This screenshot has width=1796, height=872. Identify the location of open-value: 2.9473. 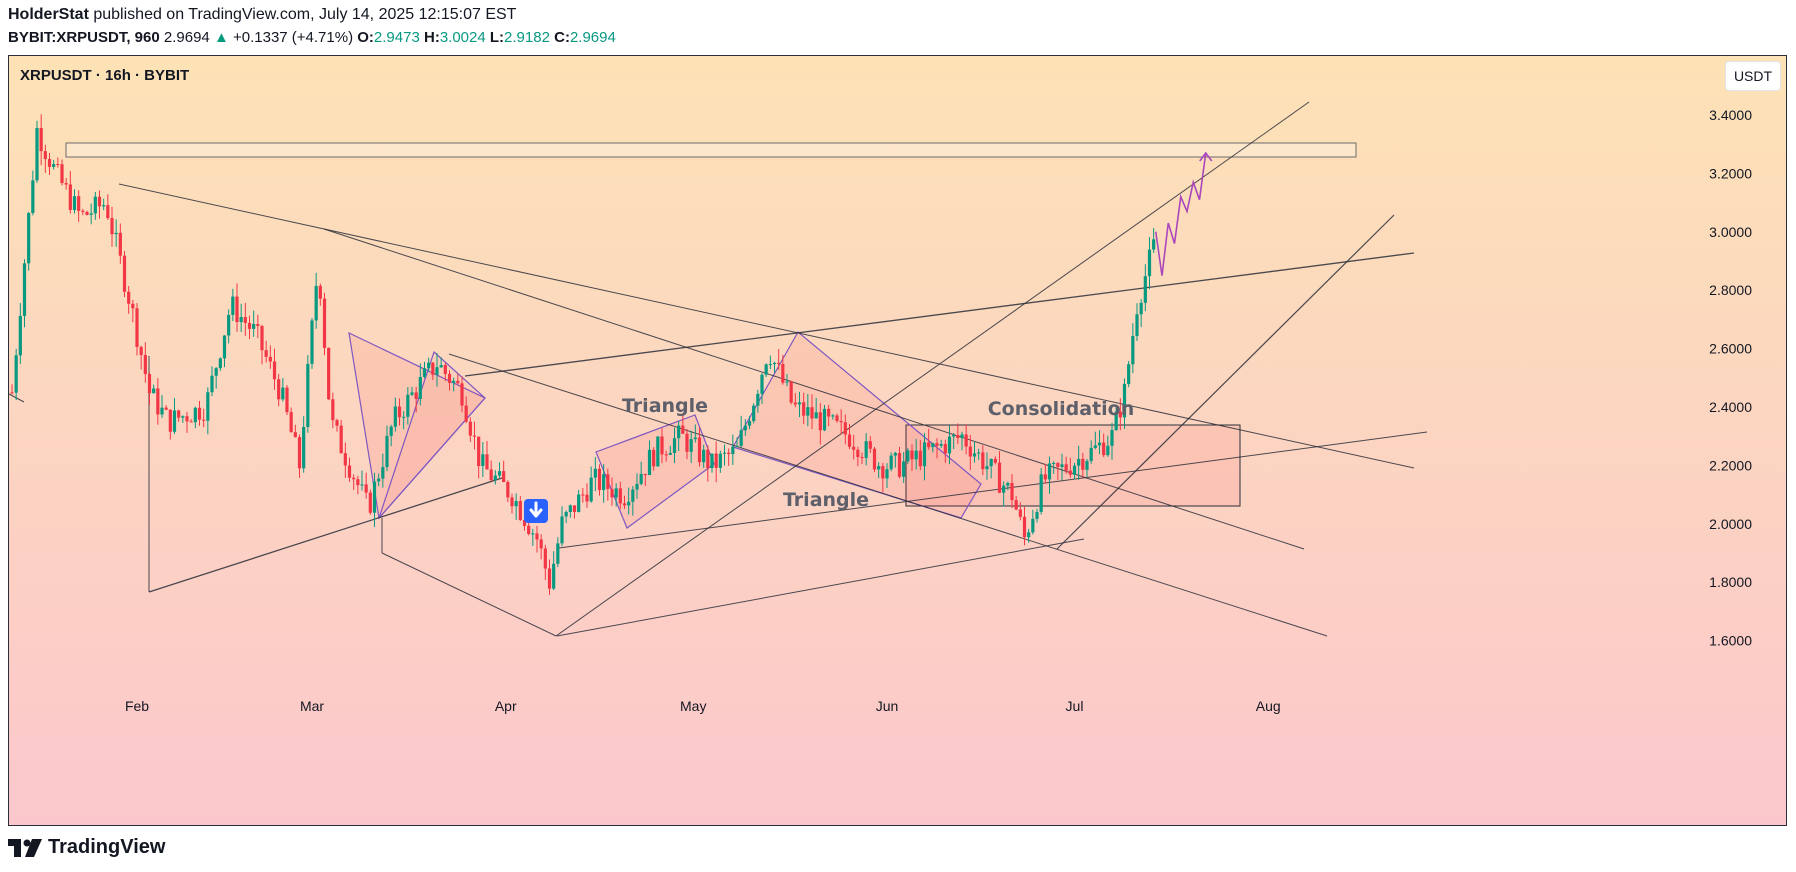
(396, 37).